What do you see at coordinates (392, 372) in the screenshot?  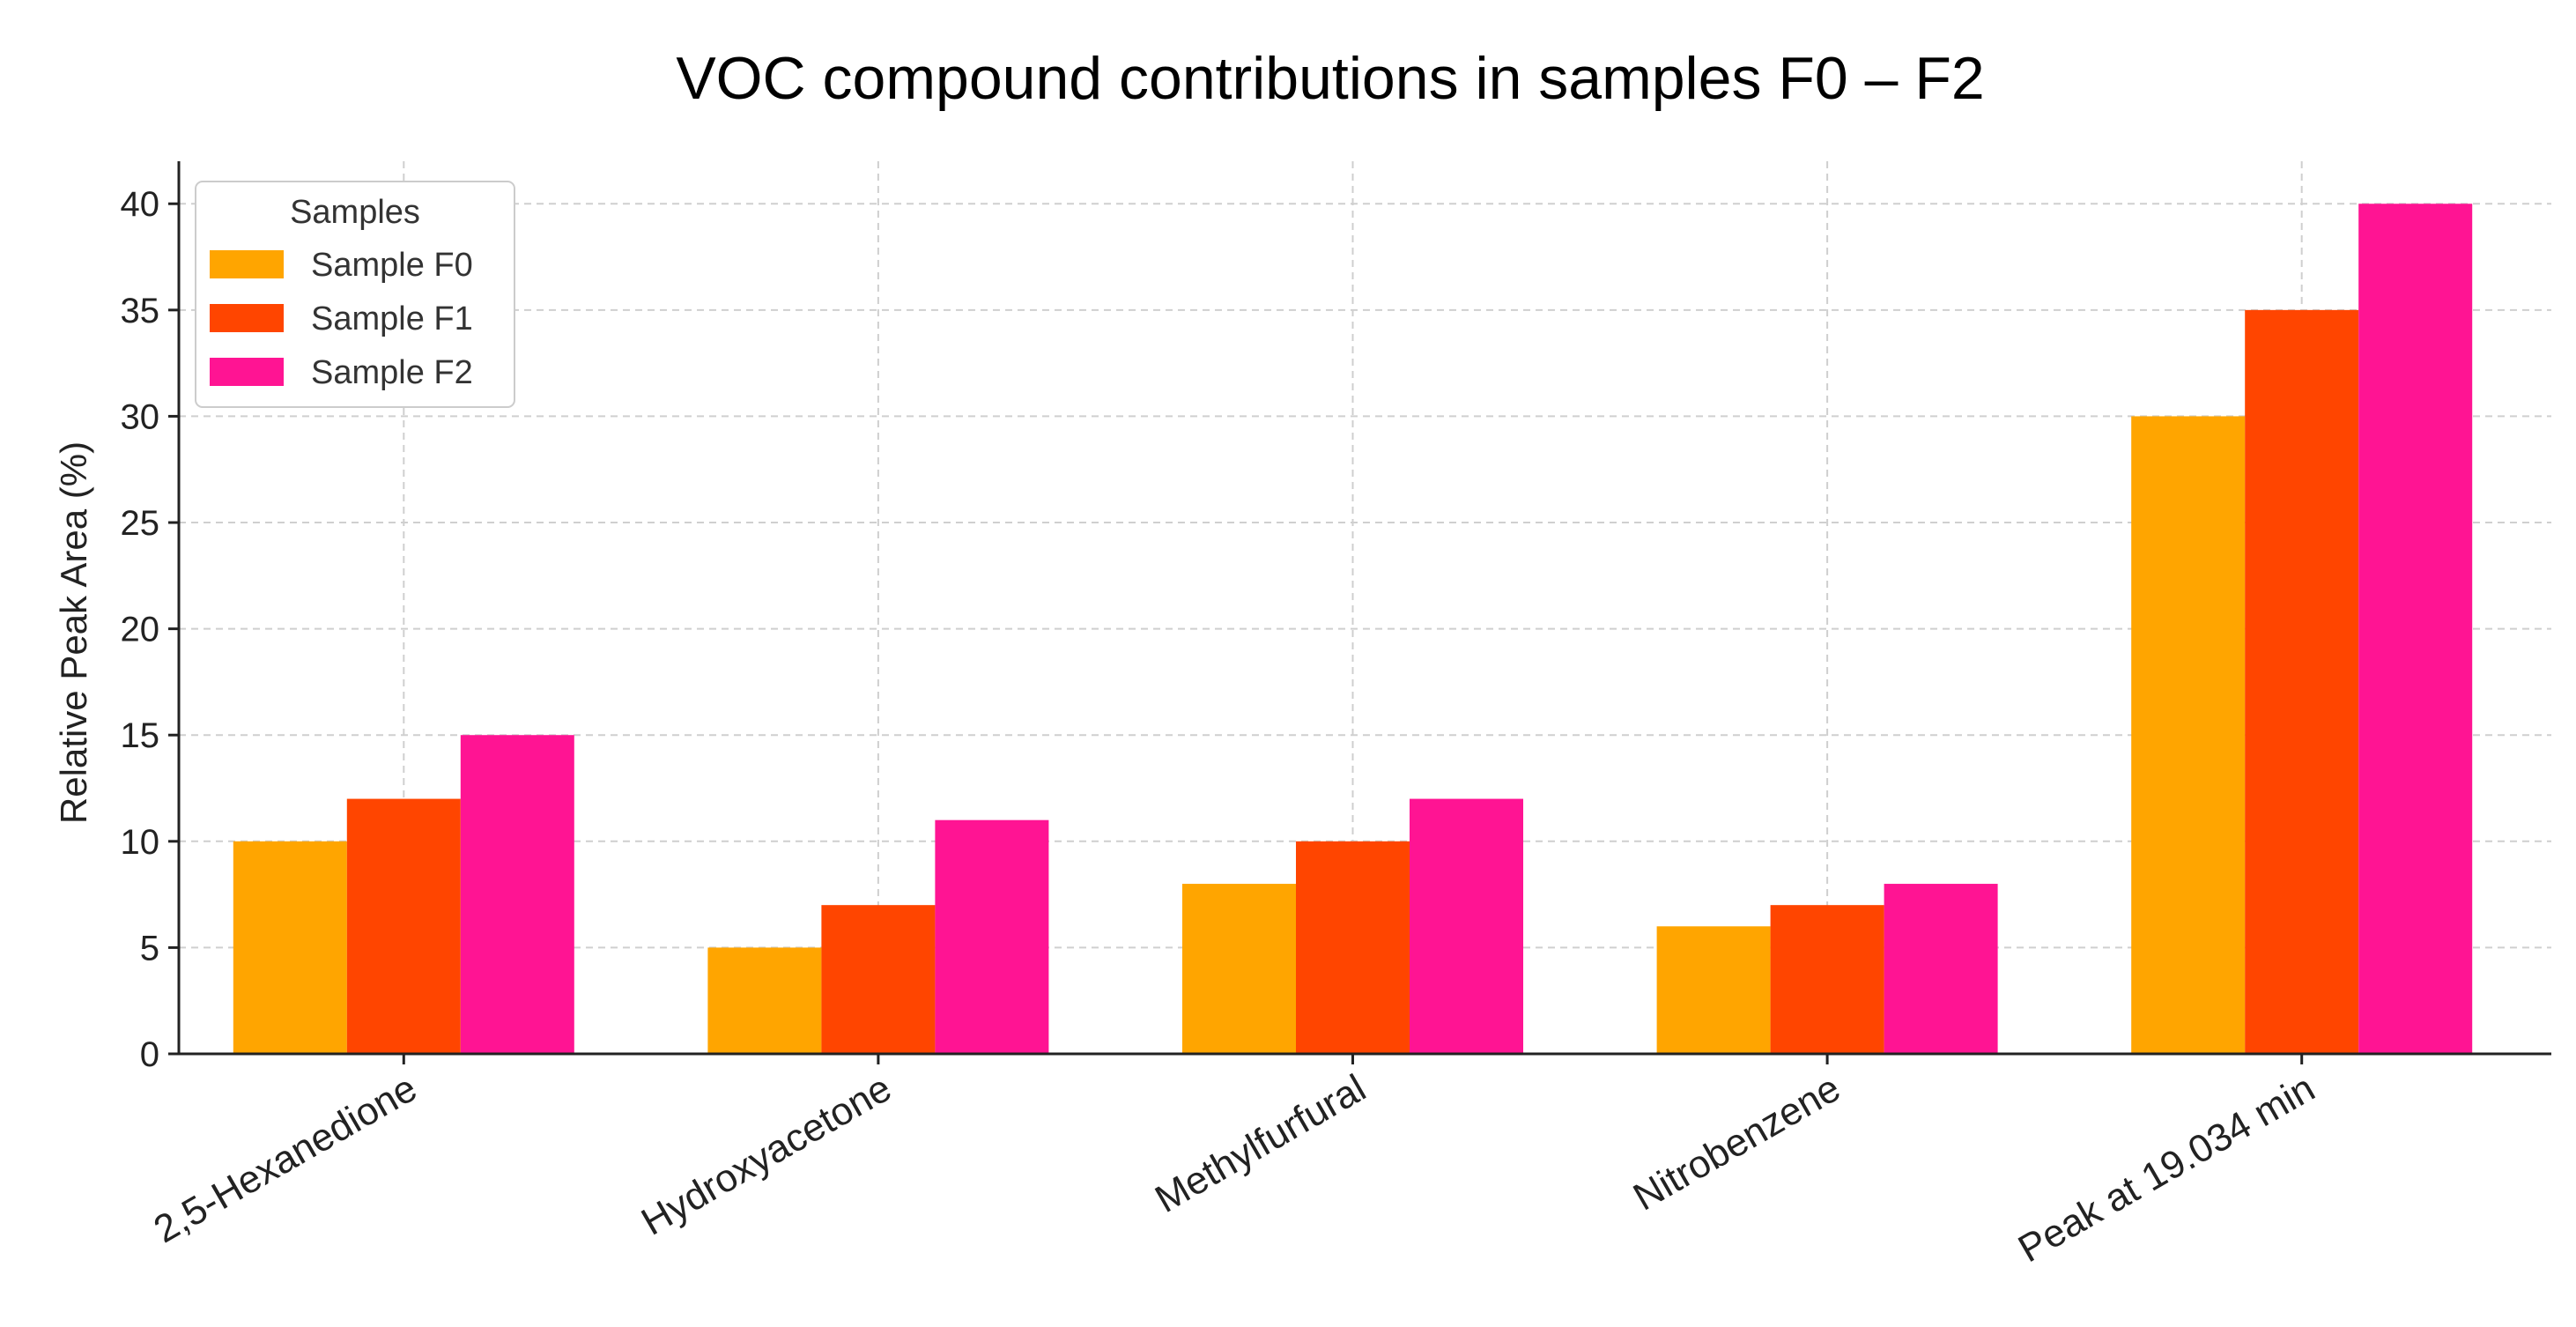 I see `legend-label: Sample F2` at bounding box center [392, 372].